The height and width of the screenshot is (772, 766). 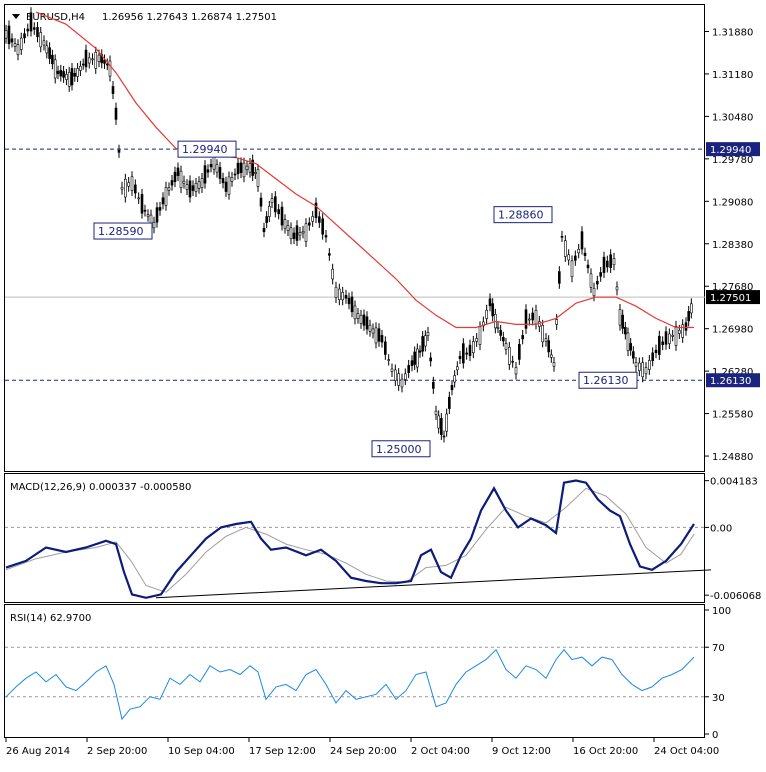 I want to click on x-tick-label-1: 2 Sep 20:00, so click(x=117, y=751).